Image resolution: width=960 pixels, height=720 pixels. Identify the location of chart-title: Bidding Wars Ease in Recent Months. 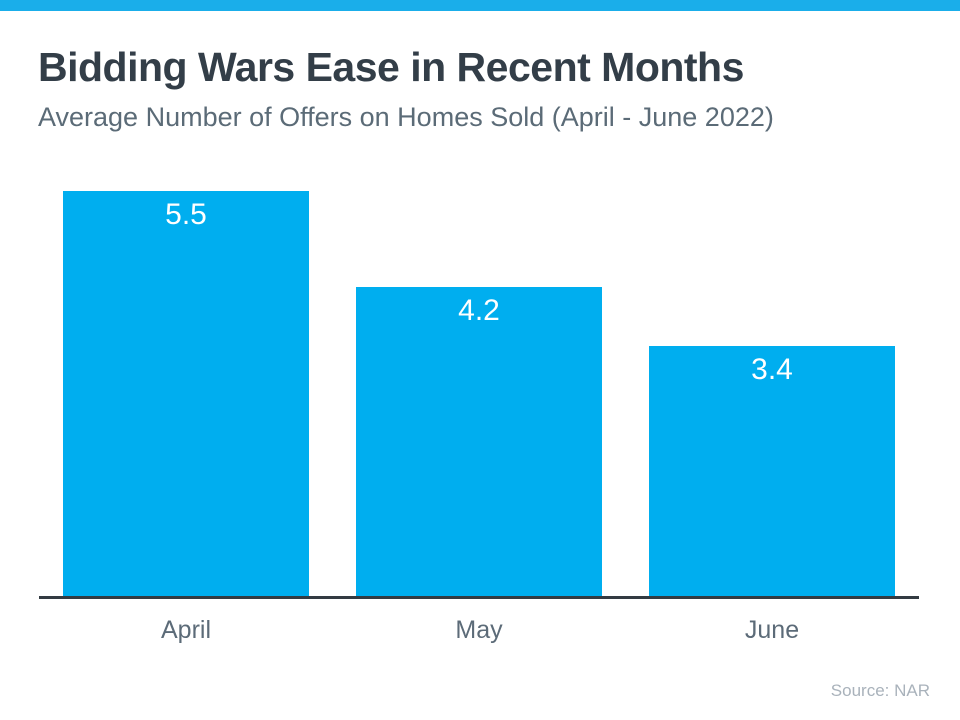
(391, 67).